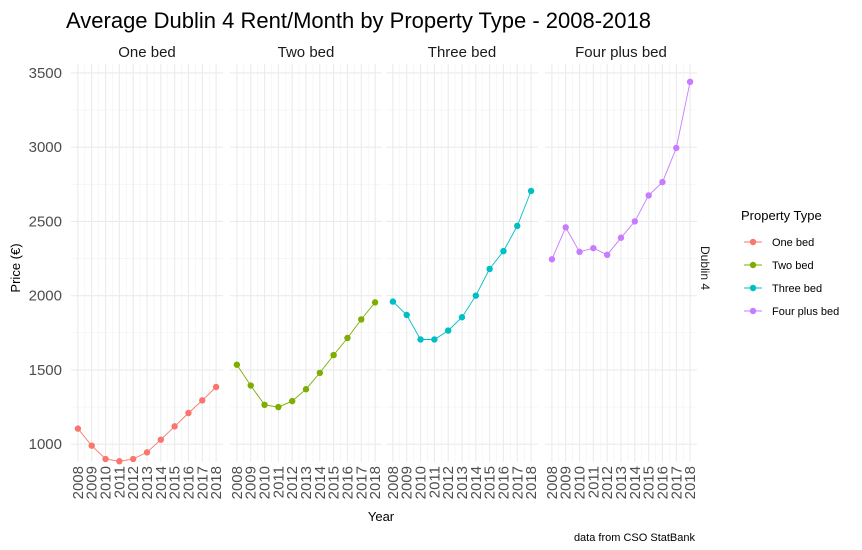 The height and width of the screenshot is (550, 862). I want to click on legend-item: Three bed, so click(783, 289).